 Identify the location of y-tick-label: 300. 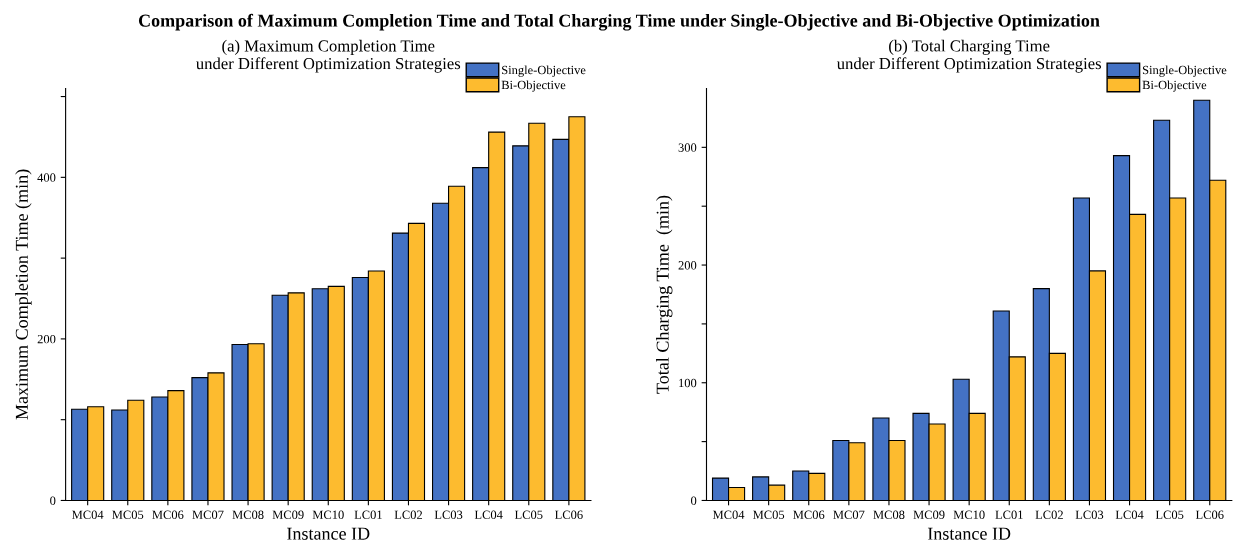
(687, 147).